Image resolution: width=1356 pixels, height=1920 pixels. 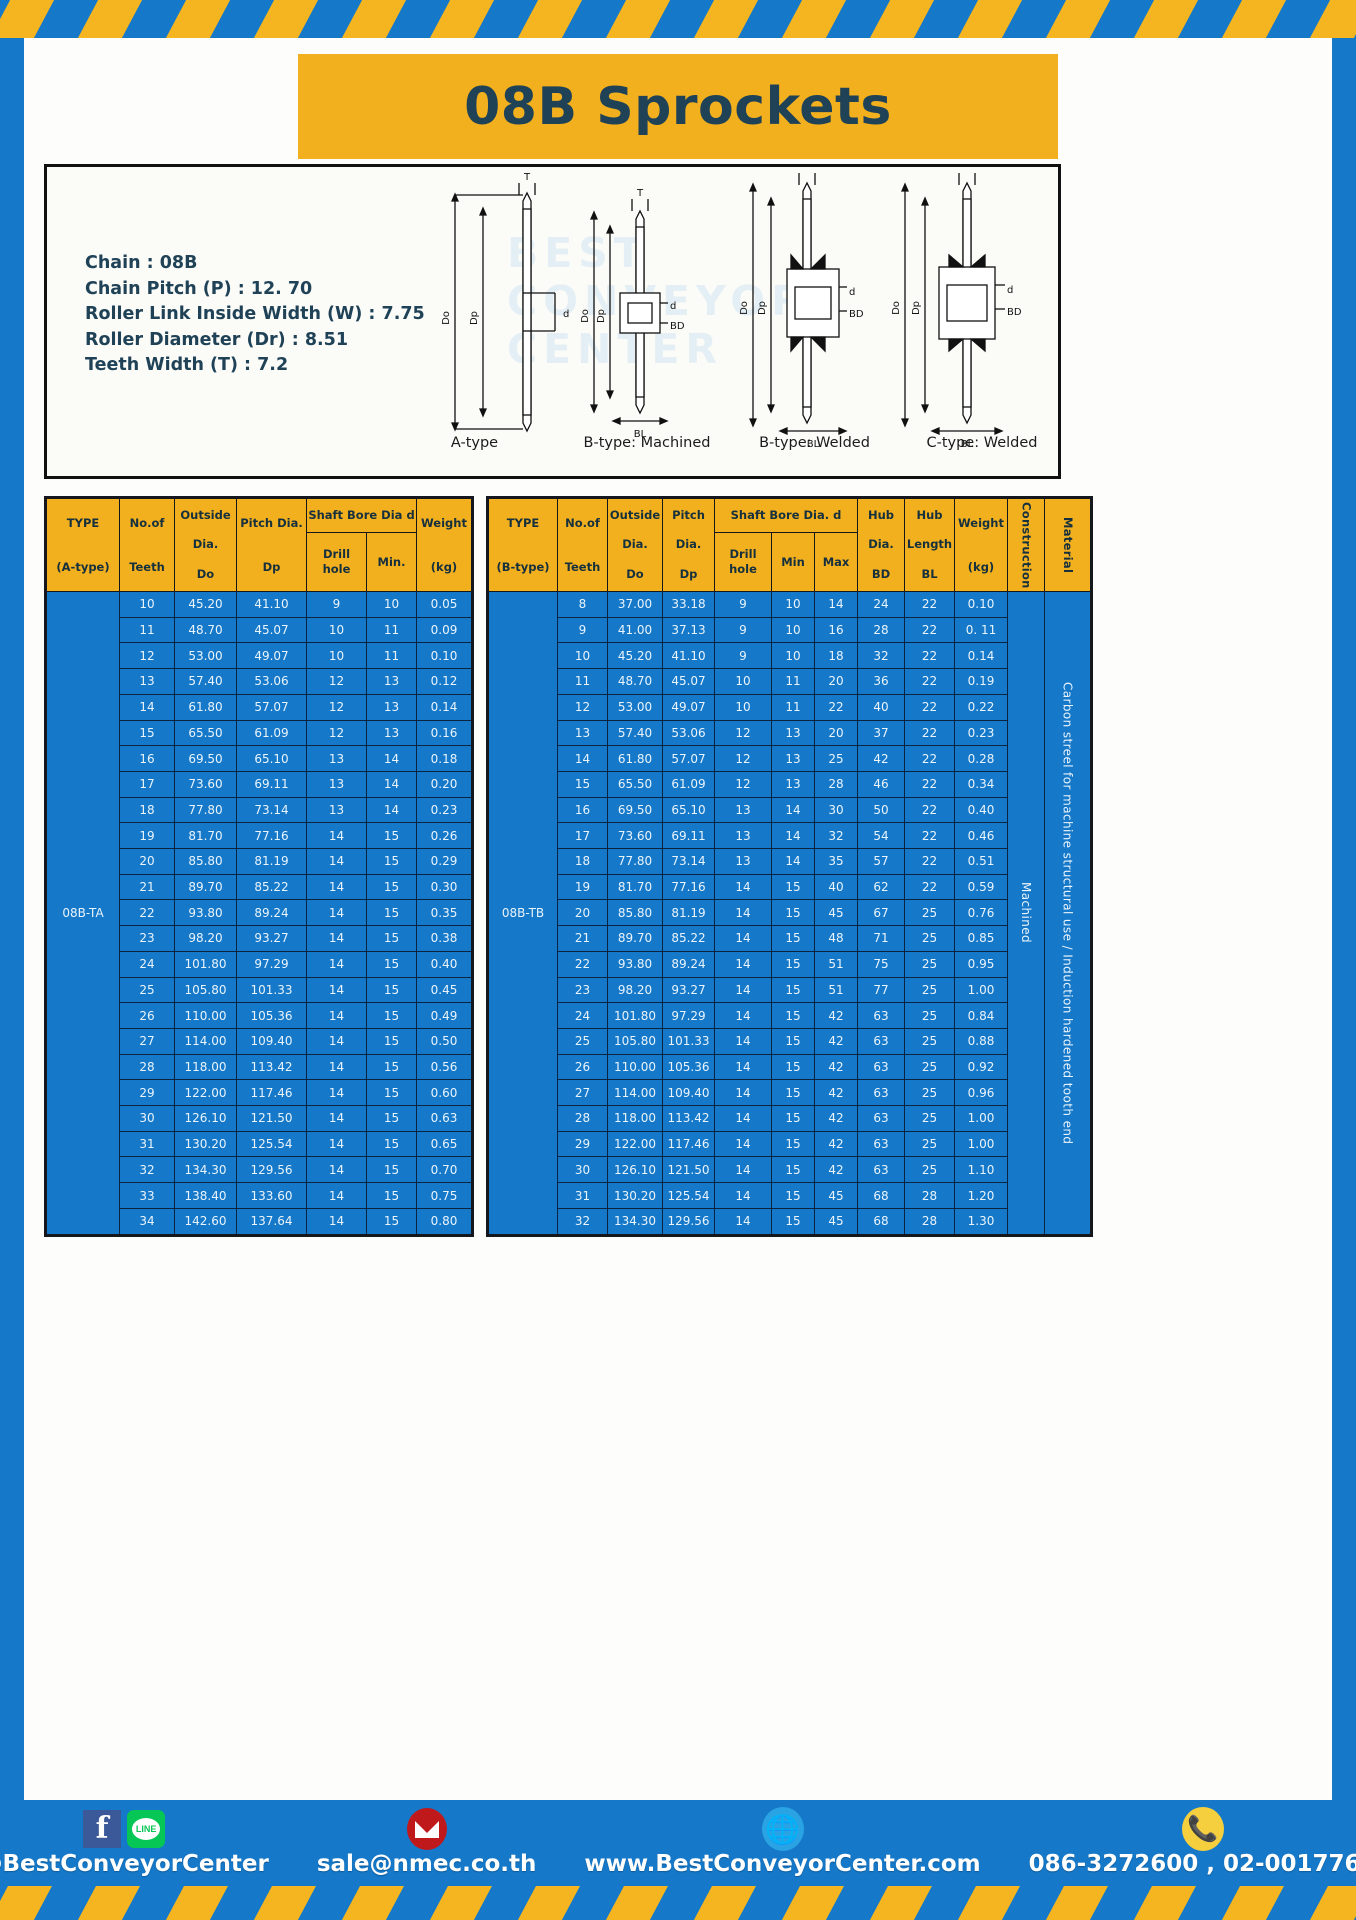 I want to click on th-a-teeth: No.of Teeth, so click(x=147, y=544).